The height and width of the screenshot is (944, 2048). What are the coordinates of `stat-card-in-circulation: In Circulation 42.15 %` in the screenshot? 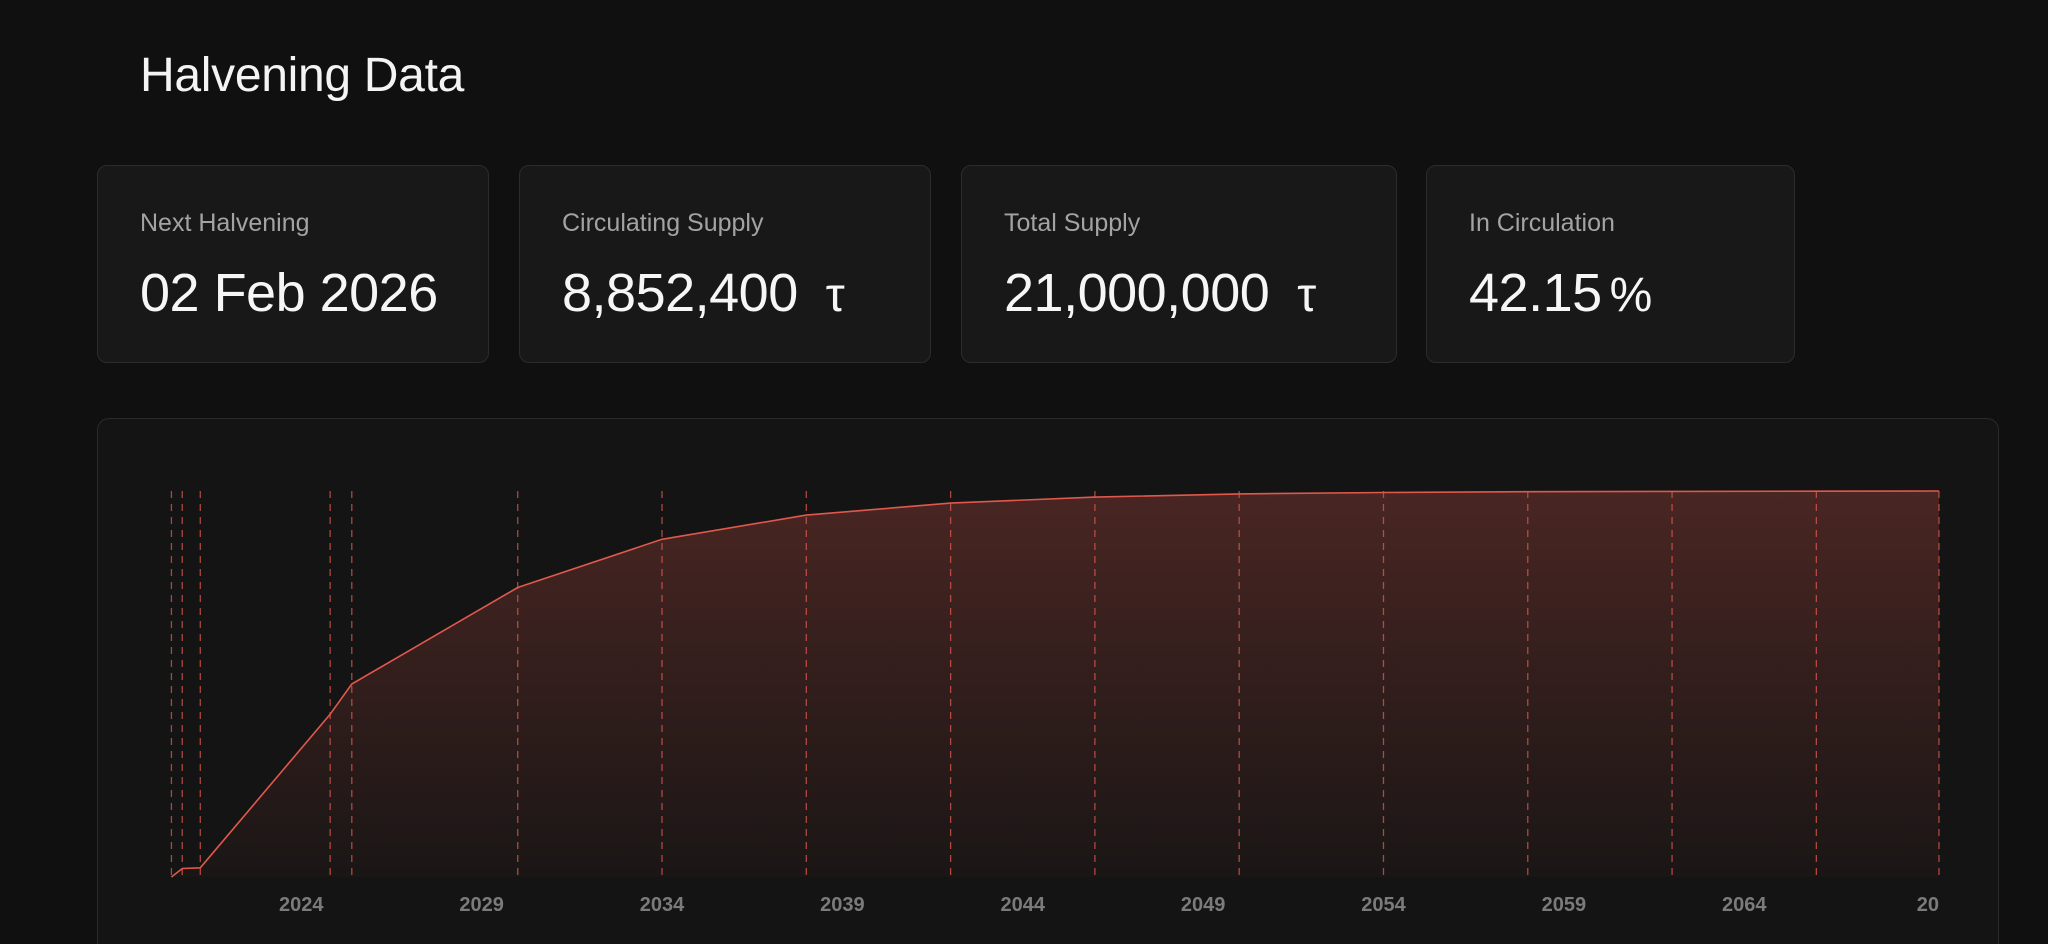 It's located at (1610, 264).